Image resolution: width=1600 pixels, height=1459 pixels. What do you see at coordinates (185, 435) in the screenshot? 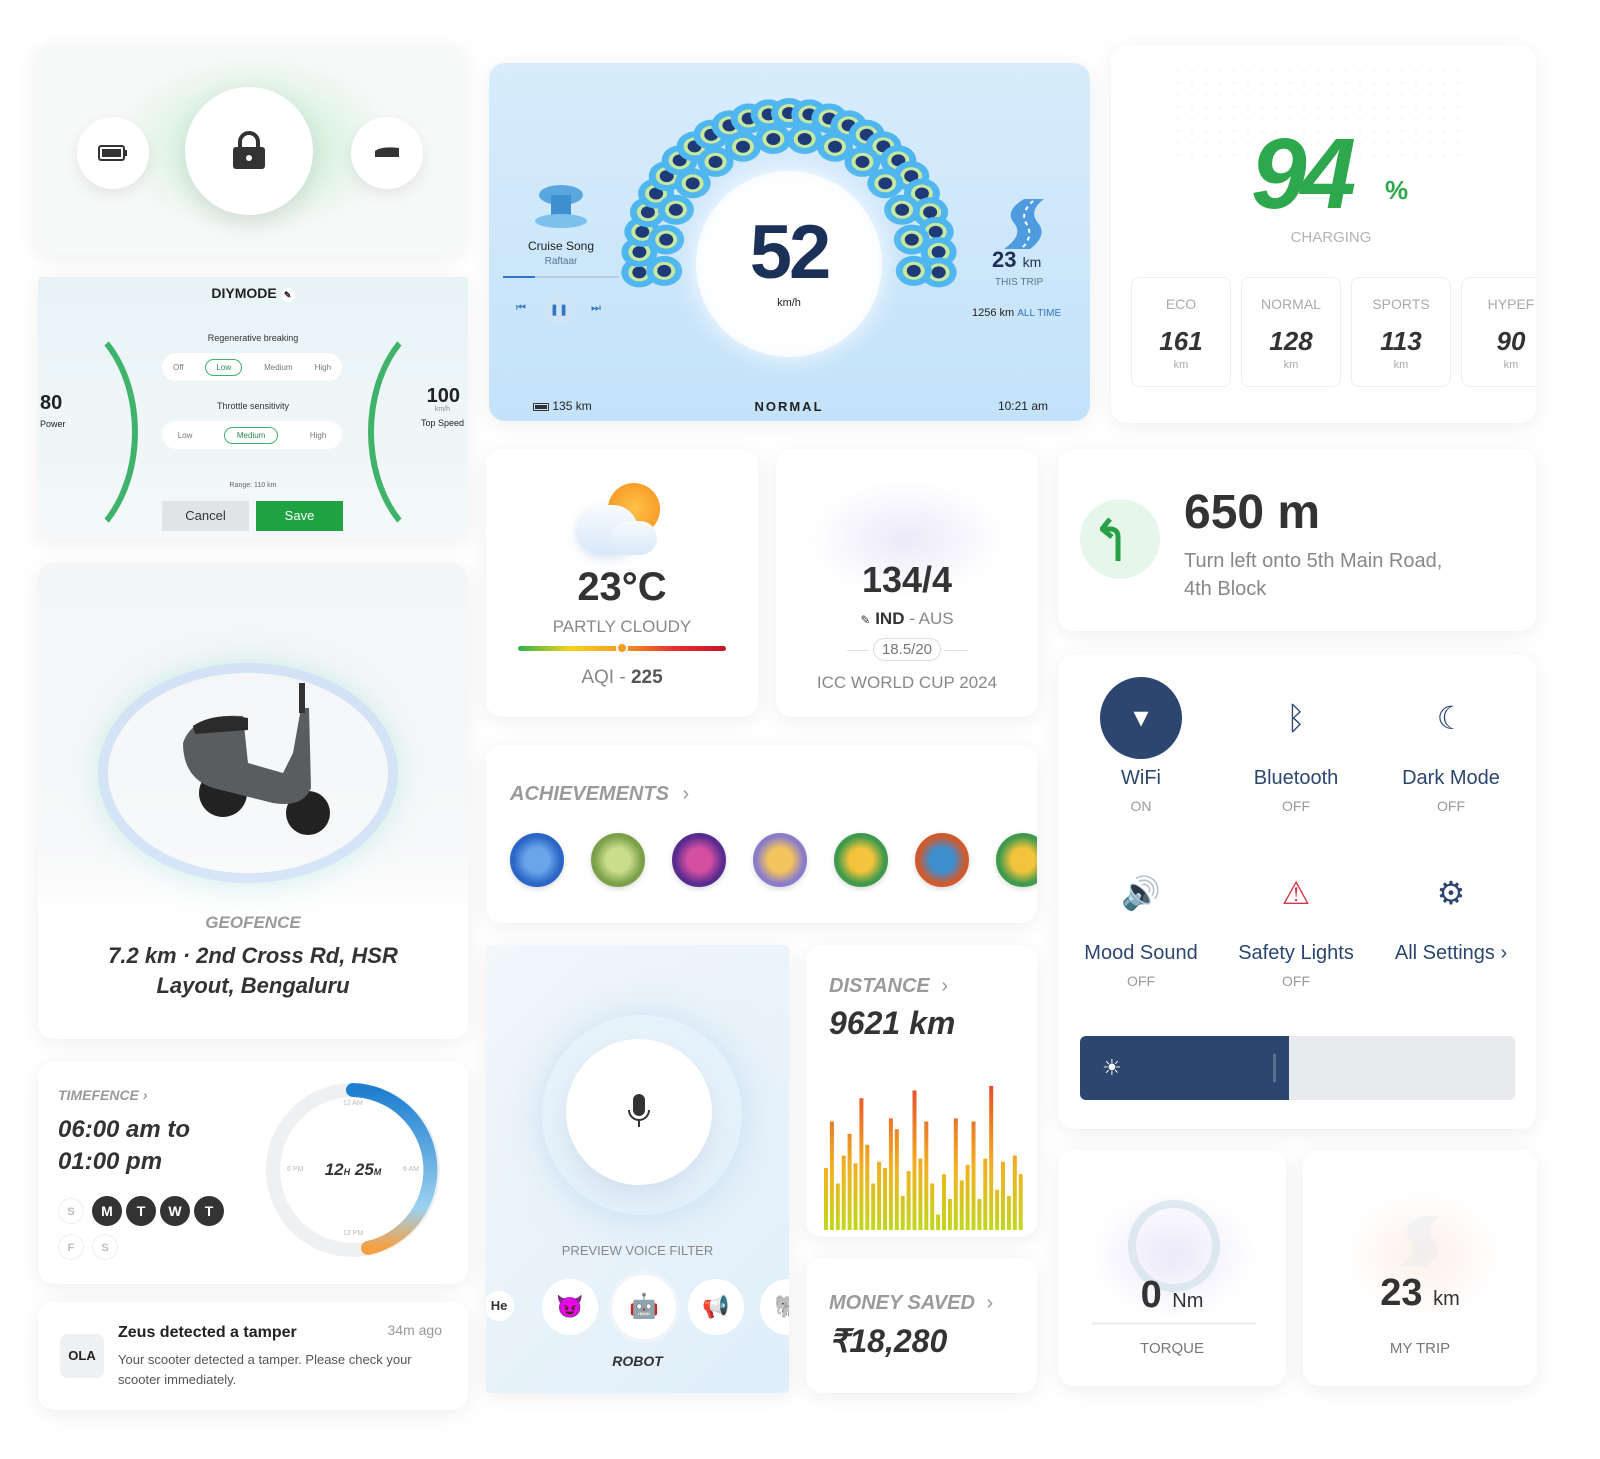
I see `throttle-low: Low` at bounding box center [185, 435].